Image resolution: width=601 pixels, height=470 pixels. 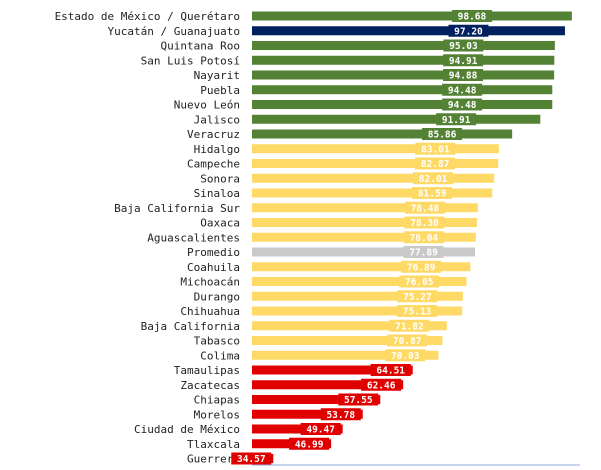 I want to click on category-label: Michoacán, so click(x=210, y=282).